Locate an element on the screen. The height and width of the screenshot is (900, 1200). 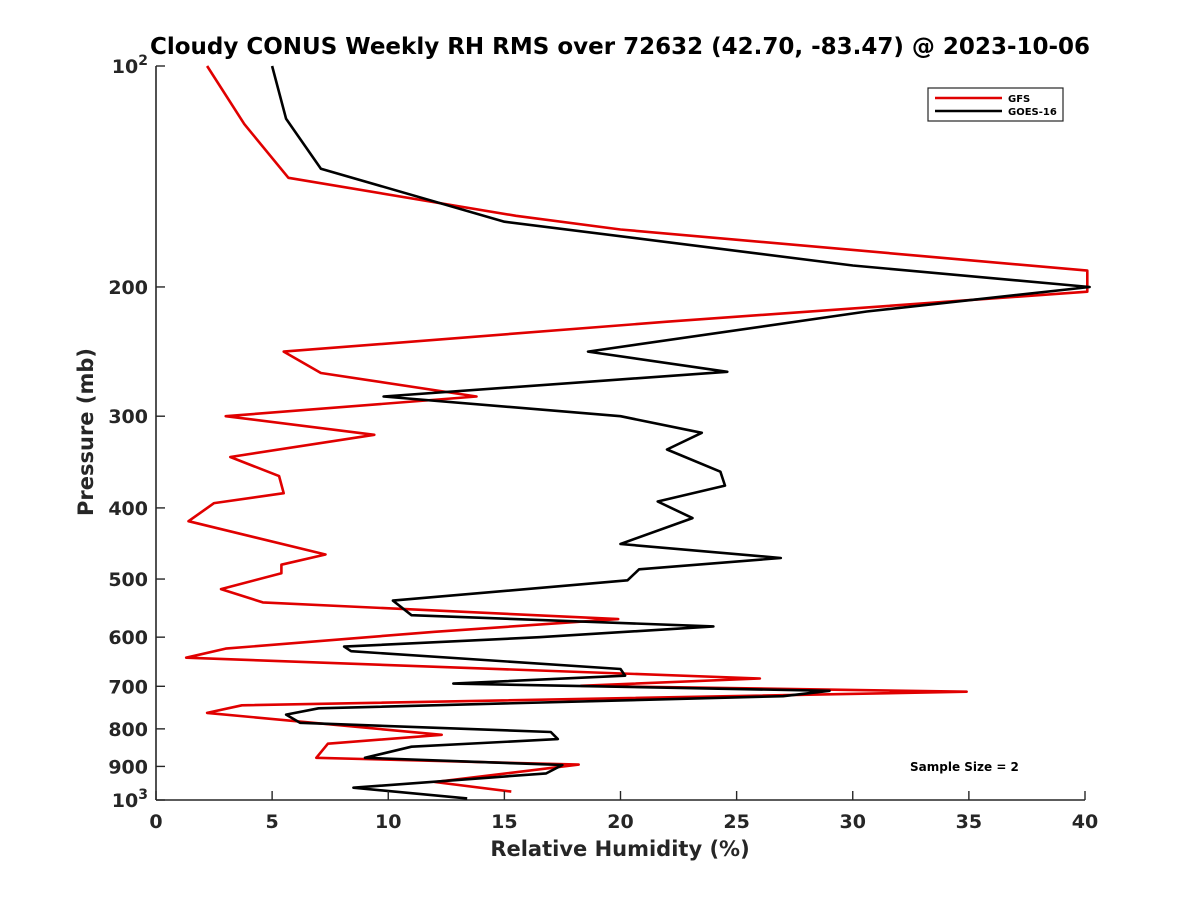
y-tick-label: 600 is located at coordinates (128, 638).